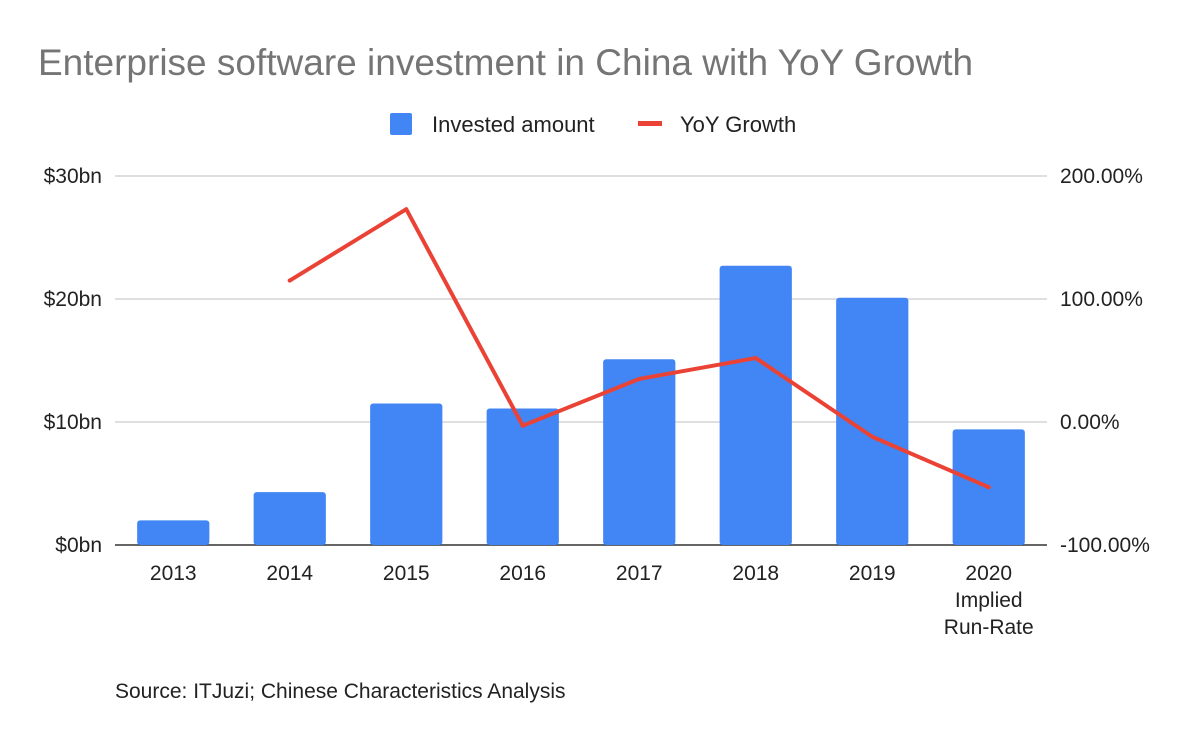 The image size is (1200, 742). Describe the element at coordinates (406, 573) in the screenshot. I see `x-tick-label-2015: 2015` at that location.